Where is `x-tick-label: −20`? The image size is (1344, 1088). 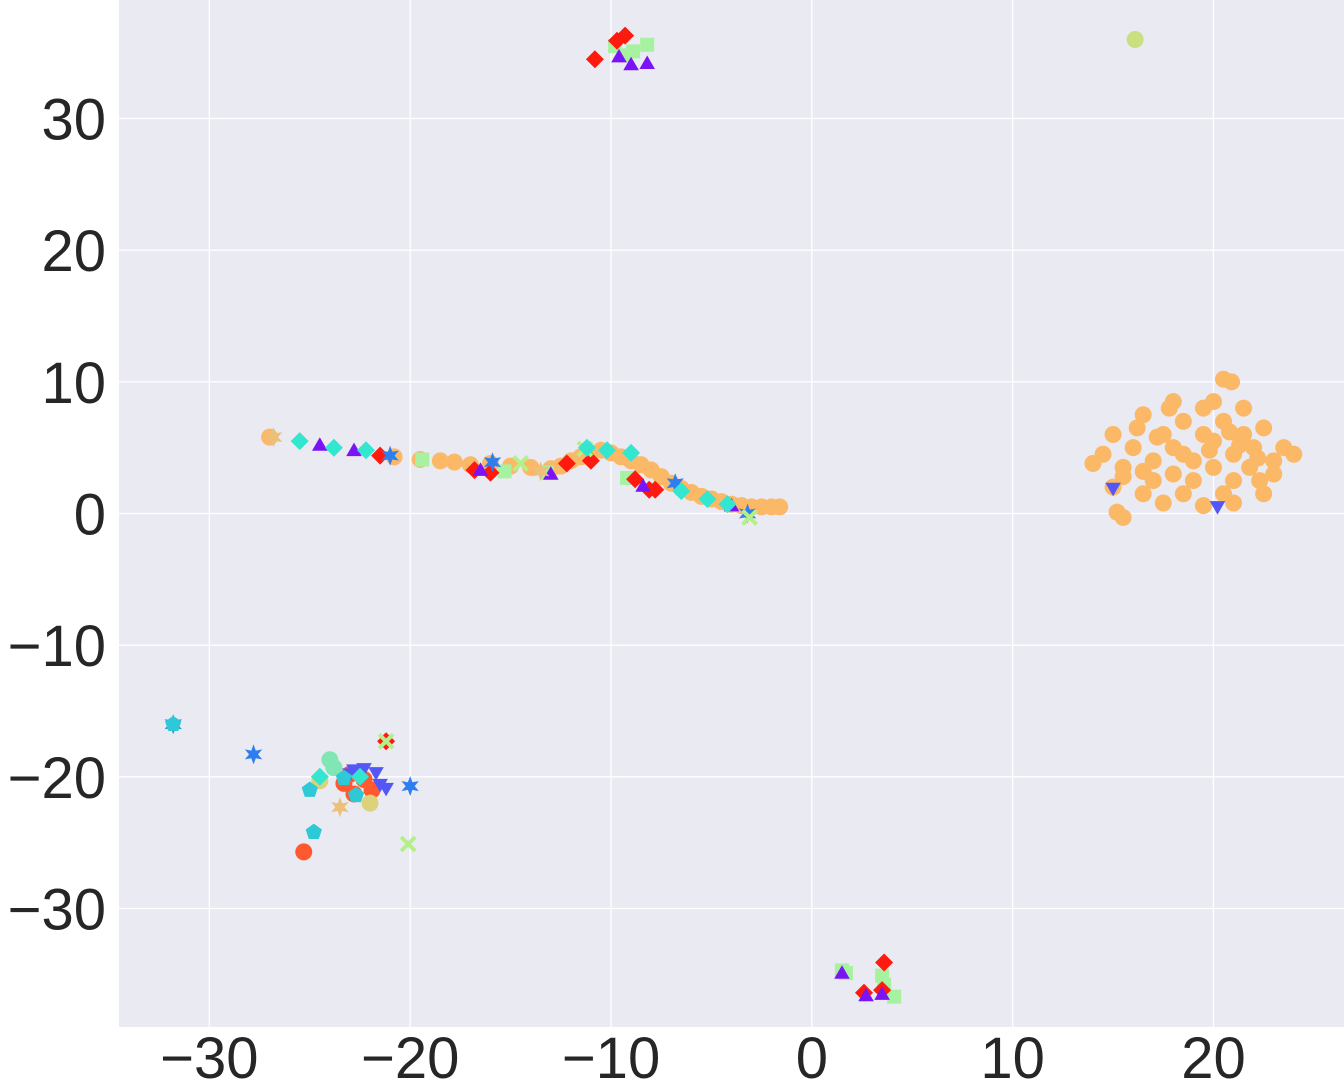 x-tick-label: −20 is located at coordinates (410, 1057).